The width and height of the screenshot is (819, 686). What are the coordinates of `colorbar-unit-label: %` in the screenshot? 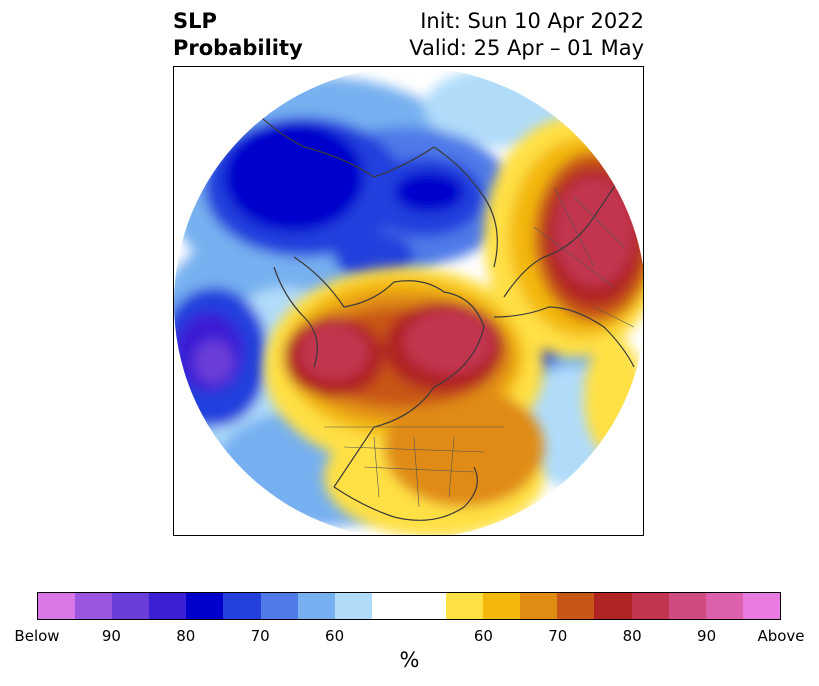 It's located at (409, 660).